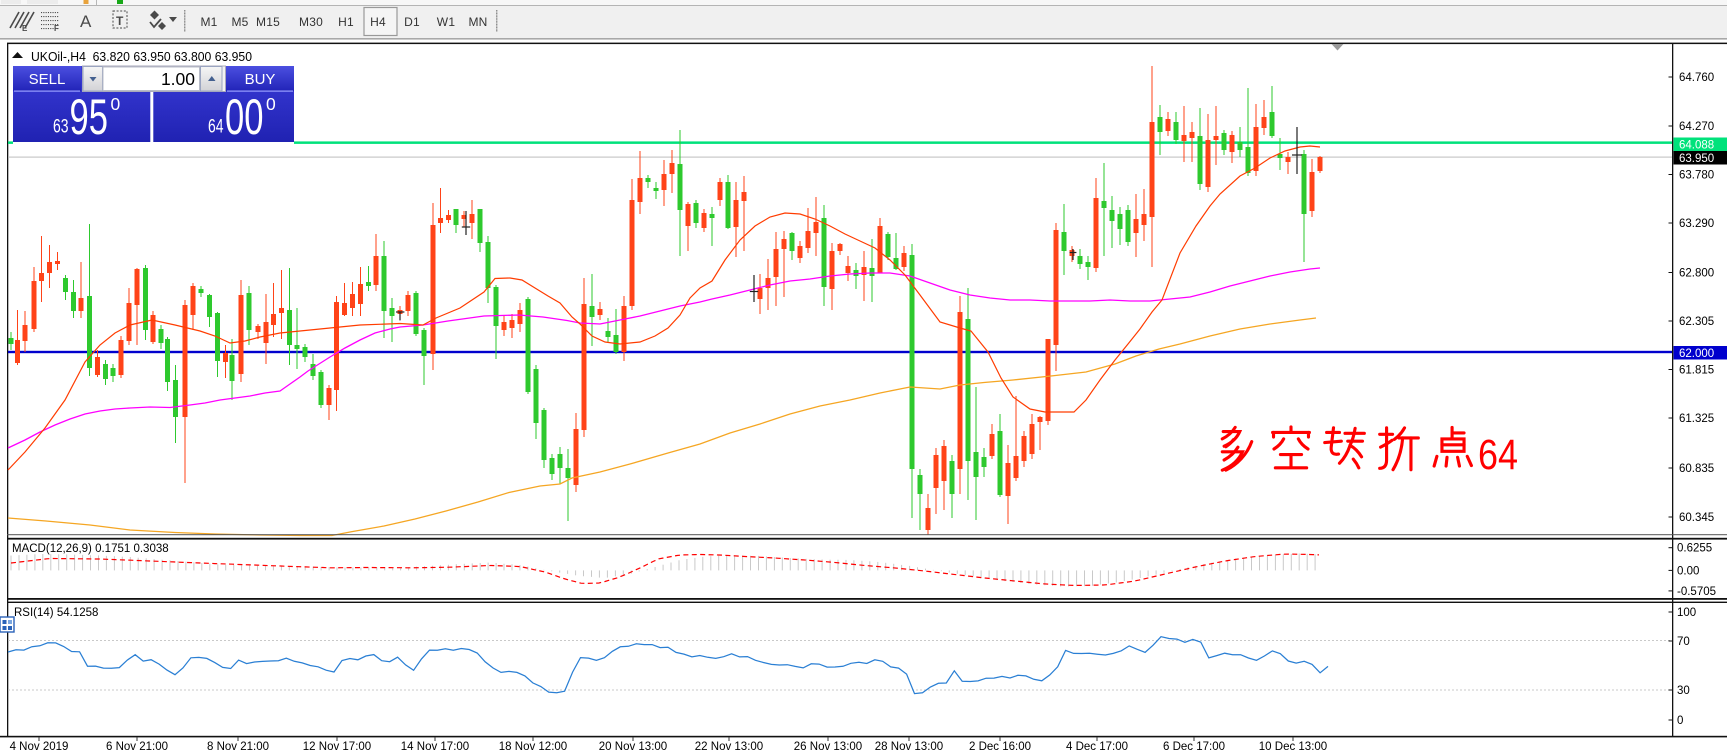  What do you see at coordinates (61, 127) in the screenshot?
I see `svg-text: 63` at bounding box center [61, 127].